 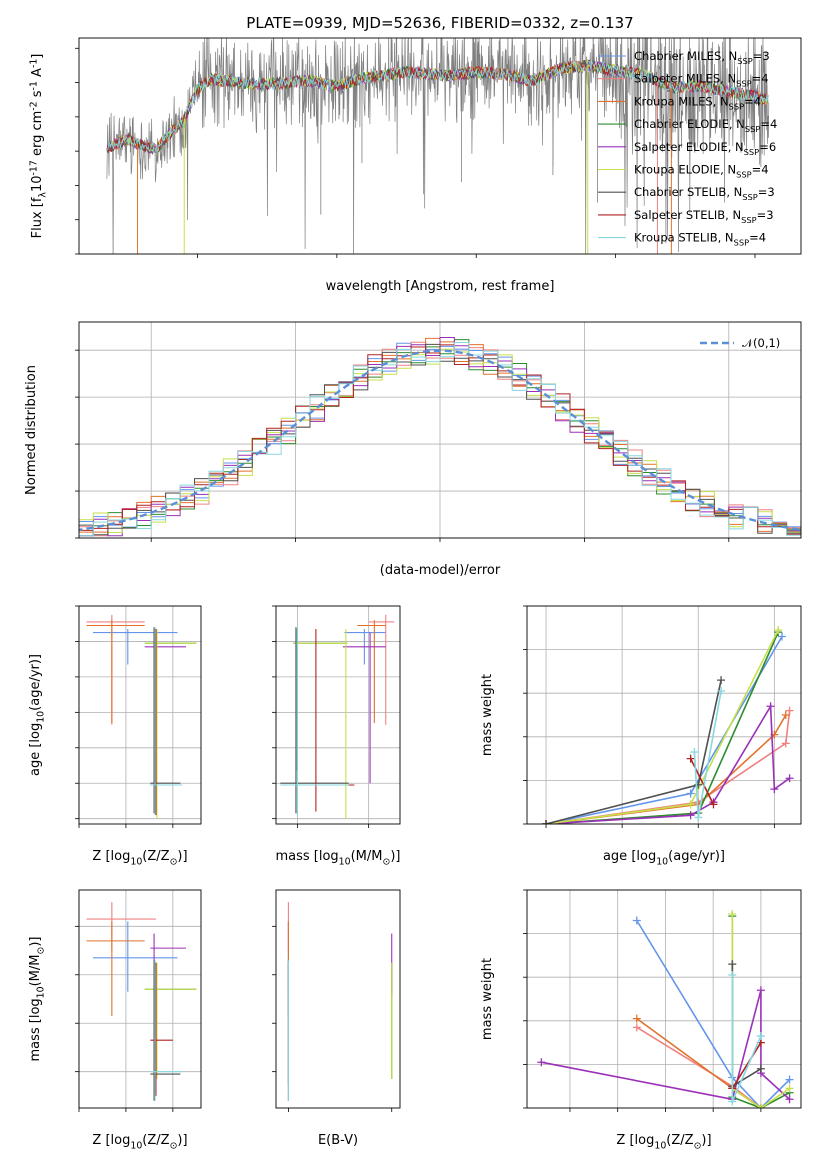 What do you see at coordinates (337, 858) in the screenshot?
I see `x-axis-label: mass [log10(M/M⊙)]` at bounding box center [337, 858].